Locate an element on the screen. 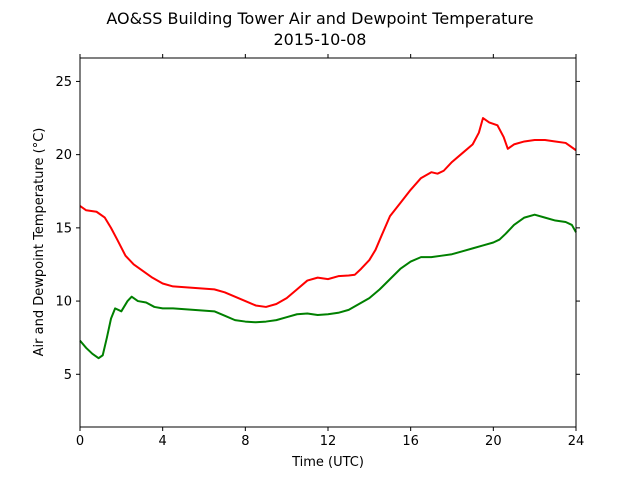 This screenshot has width=640, height=480. x-tick-label: 0 is located at coordinates (80, 441).